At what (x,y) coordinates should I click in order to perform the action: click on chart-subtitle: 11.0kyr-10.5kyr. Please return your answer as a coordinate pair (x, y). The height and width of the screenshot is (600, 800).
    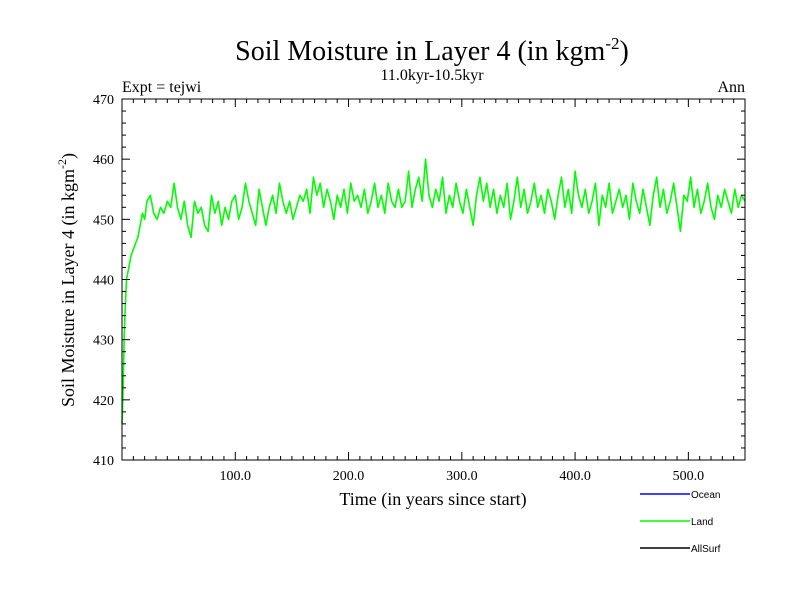
    Looking at the image, I should click on (432, 75).